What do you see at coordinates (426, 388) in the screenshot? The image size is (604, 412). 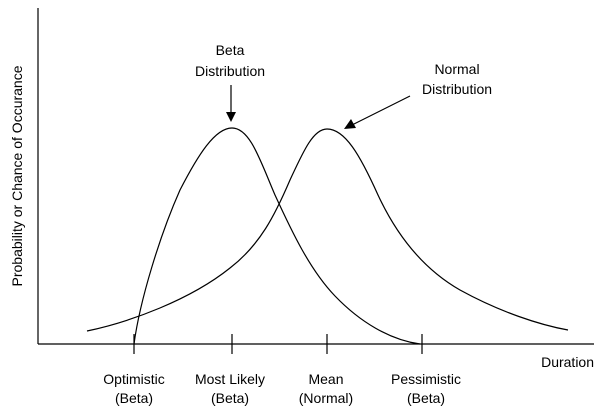 I see `tick-label-pessimistic: Pessimistic (Beta)` at bounding box center [426, 388].